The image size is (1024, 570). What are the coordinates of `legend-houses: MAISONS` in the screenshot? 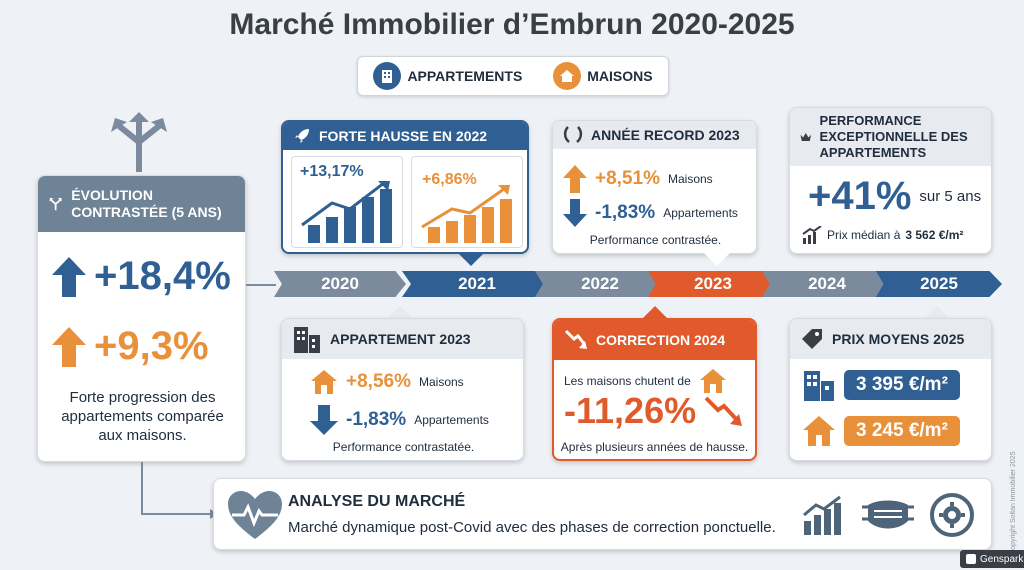 It's located at (603, 76).